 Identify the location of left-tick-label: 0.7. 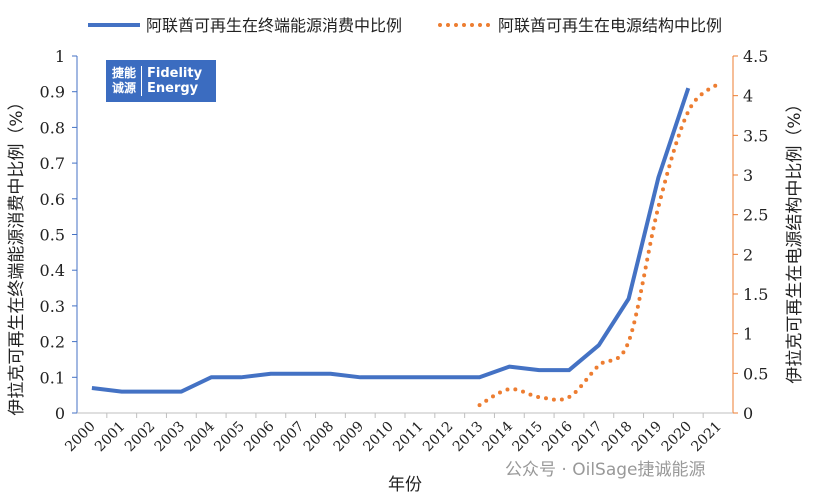
(52, 163).